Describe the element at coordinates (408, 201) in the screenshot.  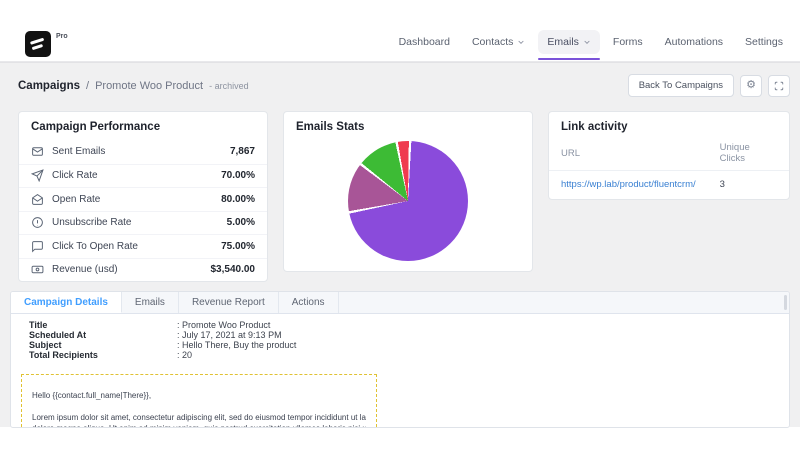
I see `emails-stats-pie` at that location.